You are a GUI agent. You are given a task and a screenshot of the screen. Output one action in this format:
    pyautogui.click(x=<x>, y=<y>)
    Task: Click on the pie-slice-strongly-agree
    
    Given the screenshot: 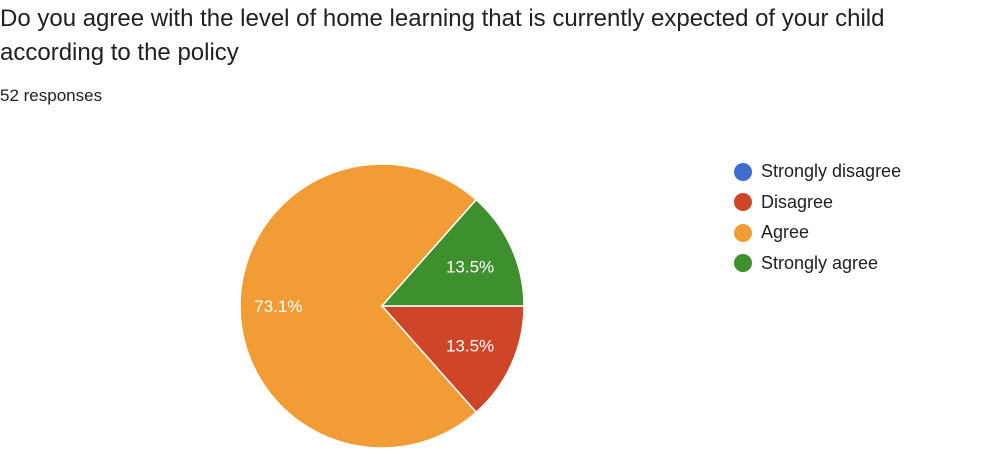 What is the action you would take?
    pyautogui.click(x=452, y=252)
    